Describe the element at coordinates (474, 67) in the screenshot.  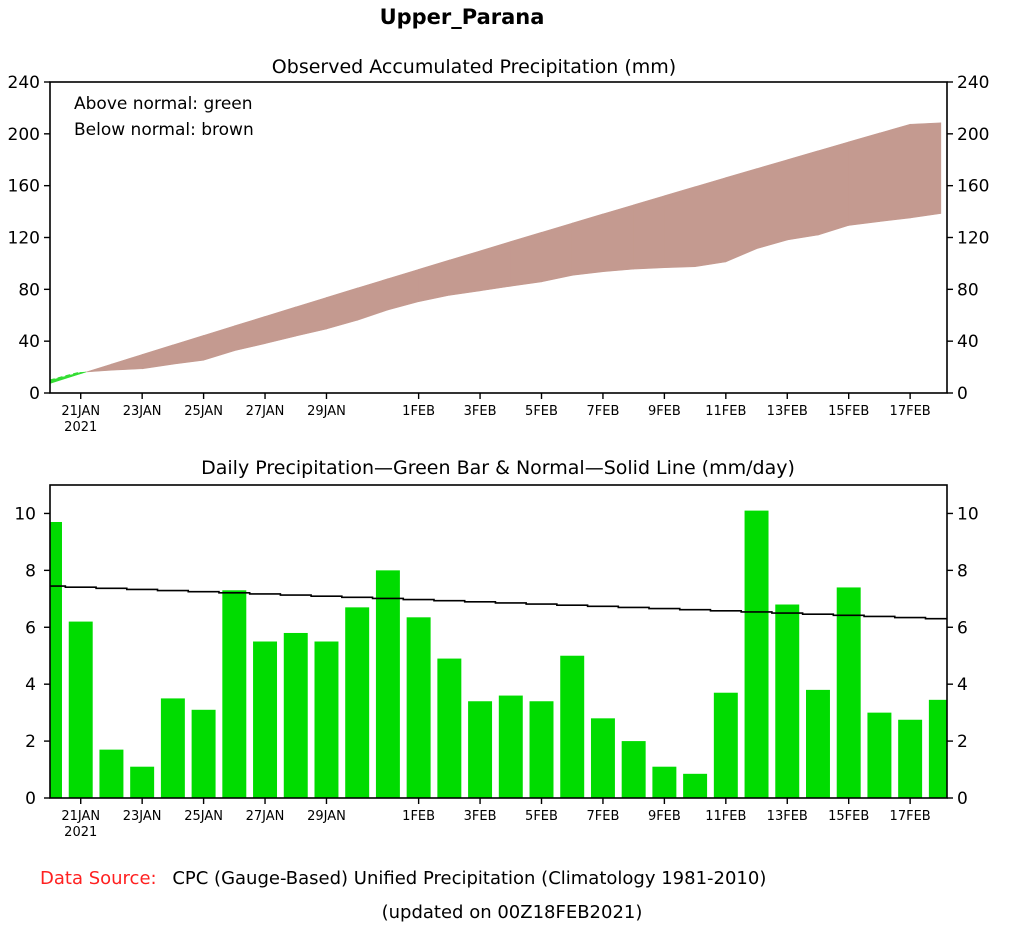
I see `accumulated-title: Observed Accumulated Precipitation (mm)` at that location.